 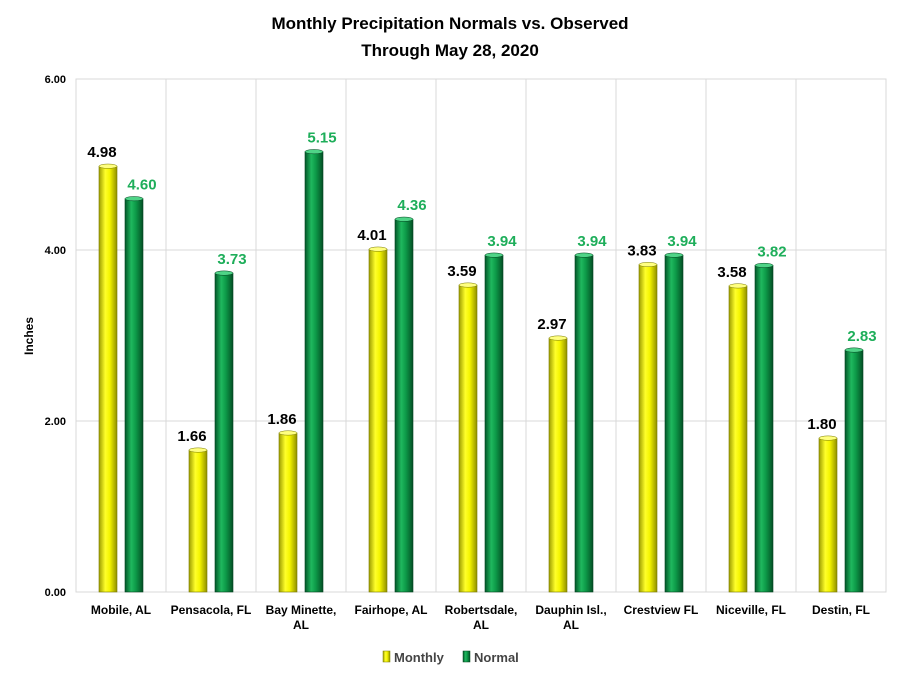 What do you see at coordinates (55, 593) in the screenshot?
I see `y-tick-label: 0.00` at bounding box center [55, 593].